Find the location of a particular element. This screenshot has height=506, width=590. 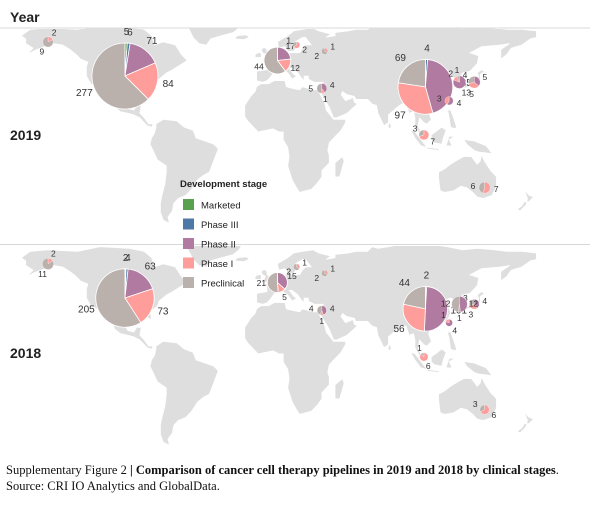

pie-australia: 76 is located at coordinates (485, 187).